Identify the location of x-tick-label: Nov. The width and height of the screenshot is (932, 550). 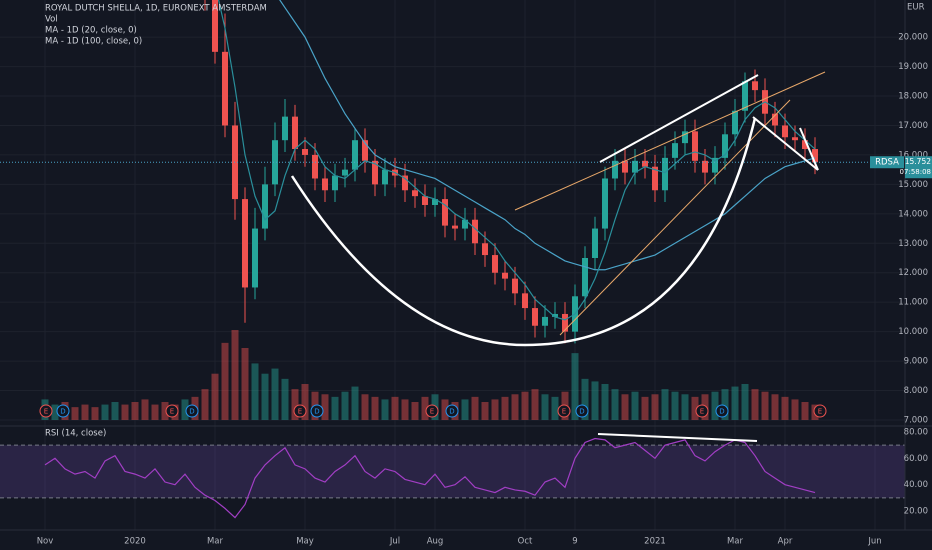
(45, 542).